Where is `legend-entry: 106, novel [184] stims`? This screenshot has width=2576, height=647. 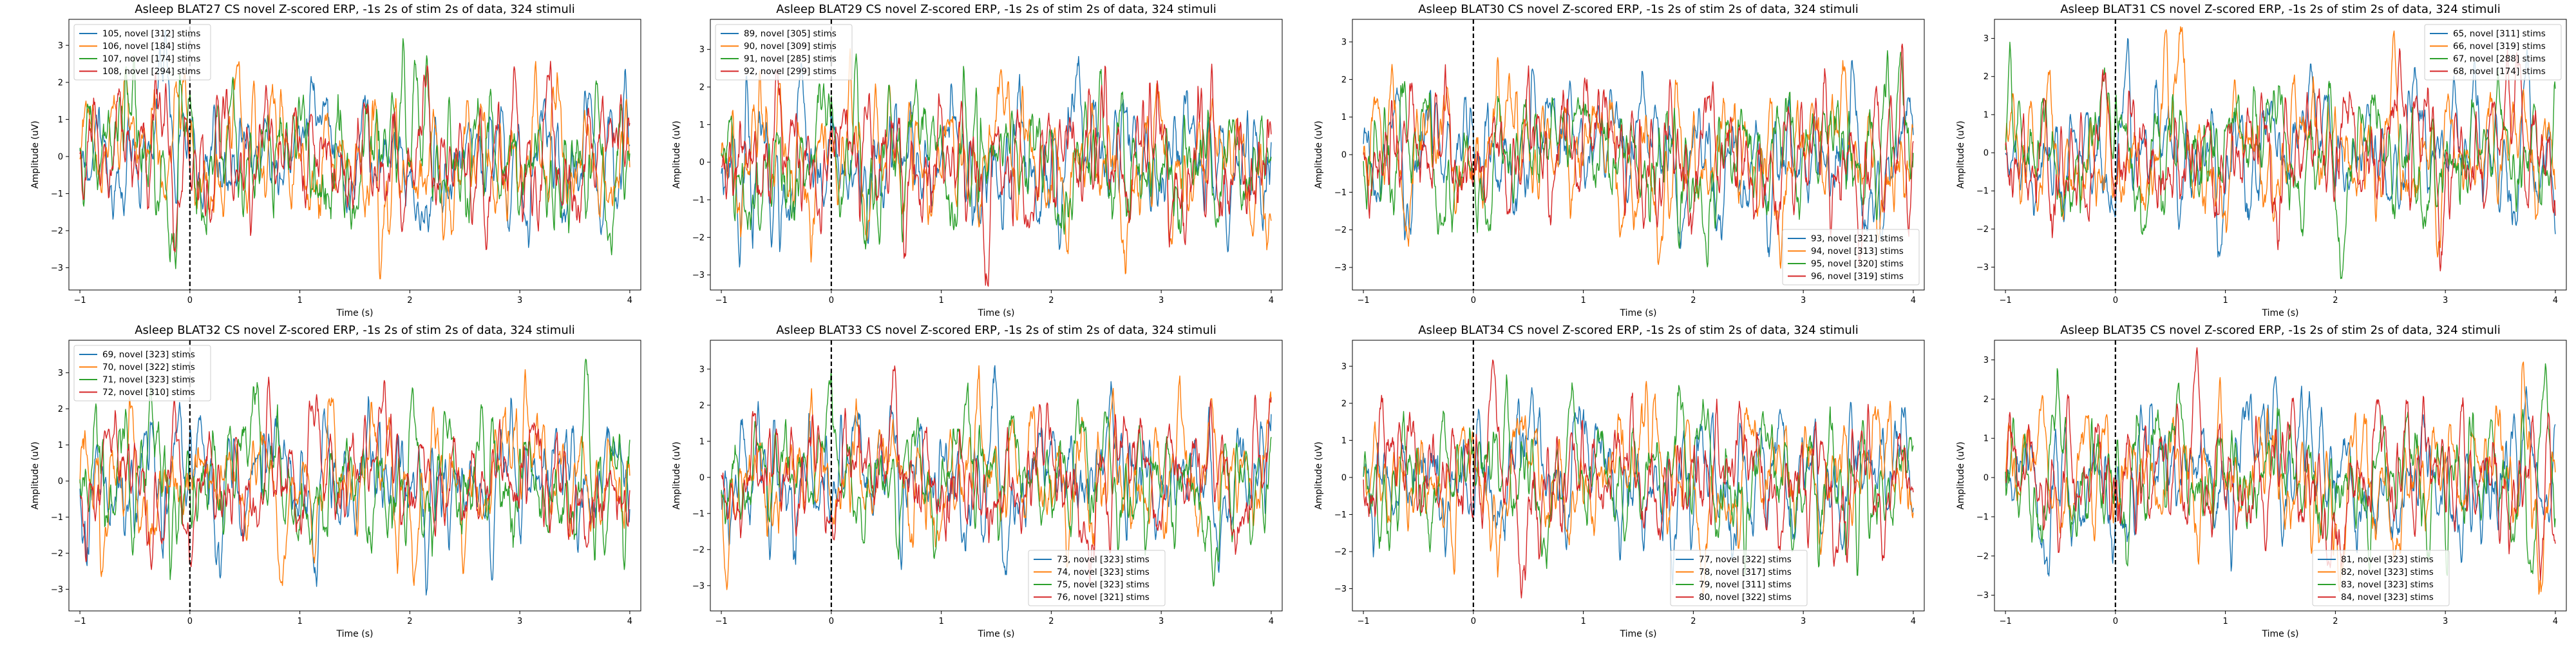 legend-entry: 106, novel [184] stims is located at coordinates (151, 46).